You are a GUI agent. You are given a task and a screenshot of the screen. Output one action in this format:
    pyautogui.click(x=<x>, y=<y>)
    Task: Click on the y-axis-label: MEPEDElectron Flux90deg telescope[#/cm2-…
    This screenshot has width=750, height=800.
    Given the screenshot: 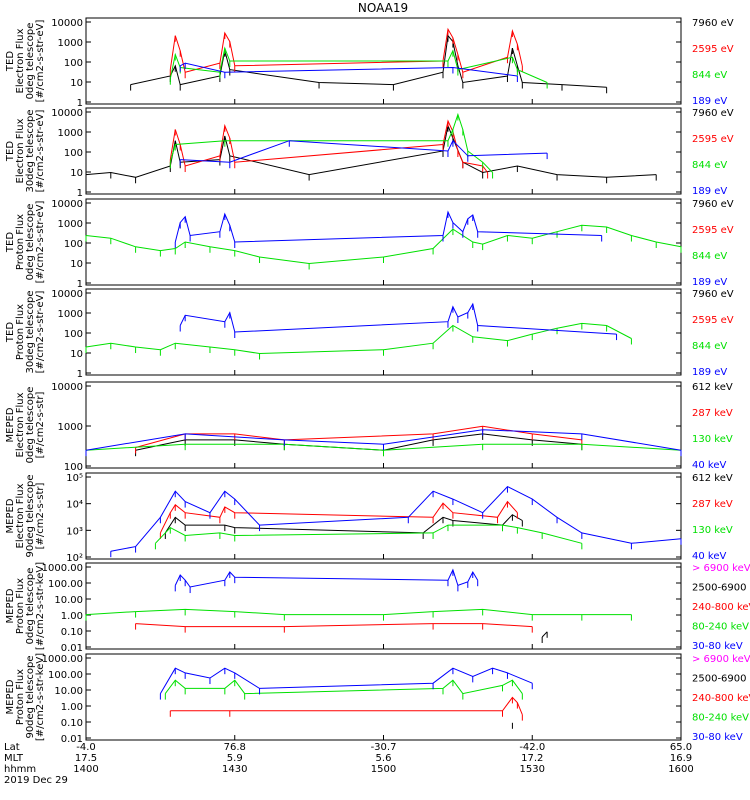 What is the action you would take?
    pyautogui.click(x=25, y=515)
    